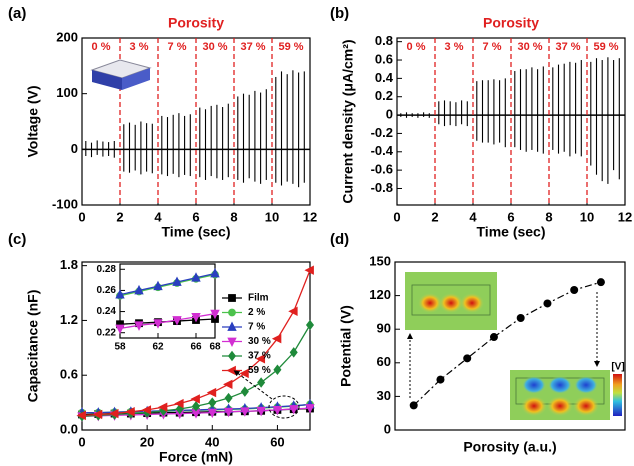  What do you see at coordinates (107, 269) in the screenshot?
I see `y-tick-label: 0.28` at bounding box center [107, 269].